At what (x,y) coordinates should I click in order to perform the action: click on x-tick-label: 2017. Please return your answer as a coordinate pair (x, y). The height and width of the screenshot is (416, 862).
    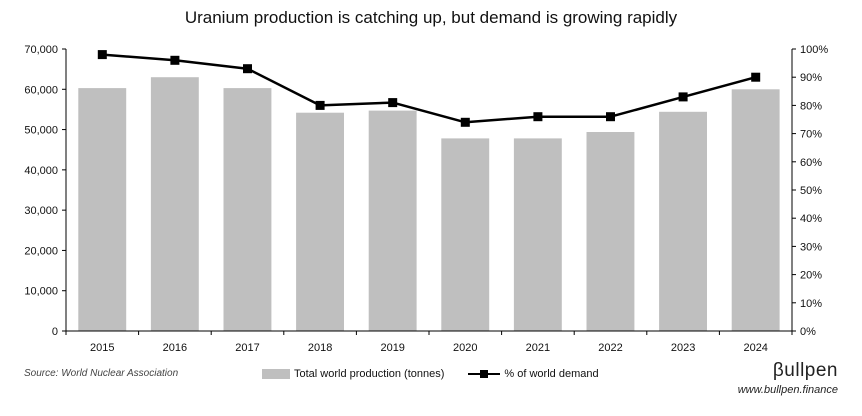
    Looking at the image, I should click on (247, 348).